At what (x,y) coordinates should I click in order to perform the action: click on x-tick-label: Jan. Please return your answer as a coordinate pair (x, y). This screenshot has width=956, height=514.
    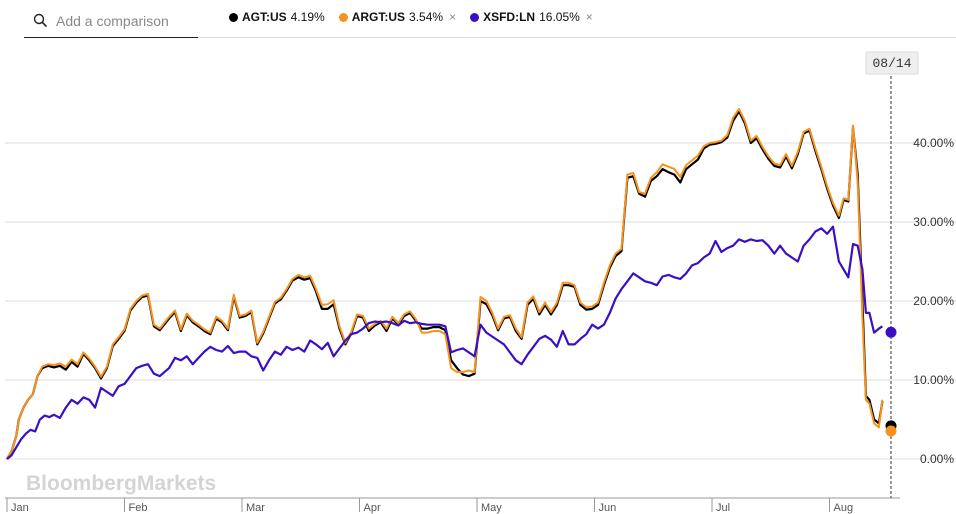
    Looking at the image, I should click on (20, 508).